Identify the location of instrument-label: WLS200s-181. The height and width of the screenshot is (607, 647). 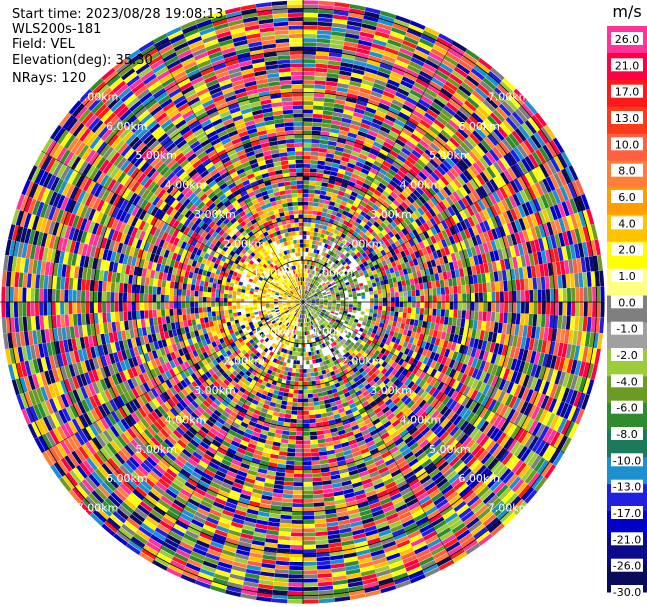
(57, 29).